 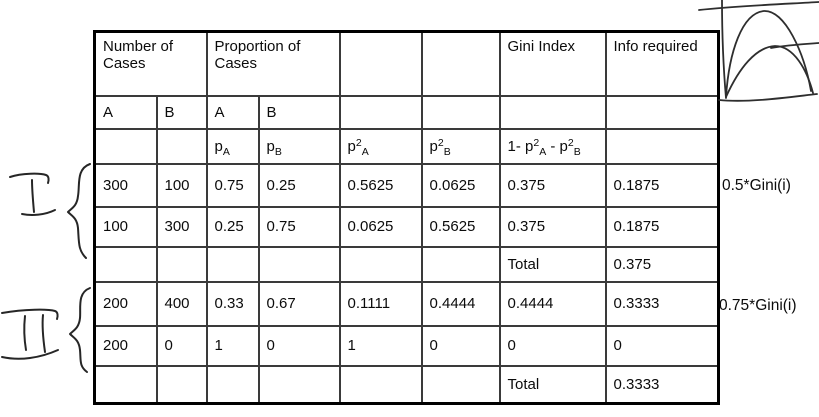 What do you see at coordinates (794, 45) in the screenshot?
I see `sketch-mid-line` at bounding box center [794, 45].